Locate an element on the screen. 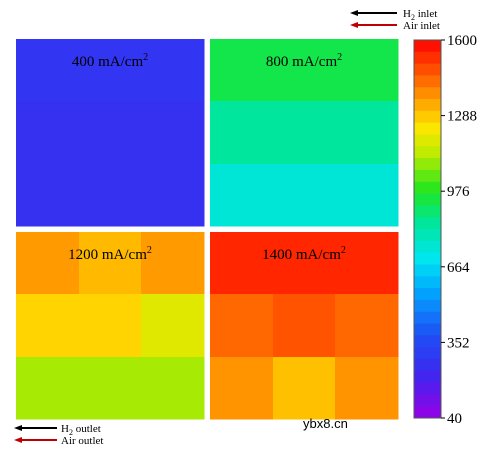 Image resolution: width=485 pixels, height=456 pixels. colorbar-tick-label: 40 is located at coordinates (454, 419).